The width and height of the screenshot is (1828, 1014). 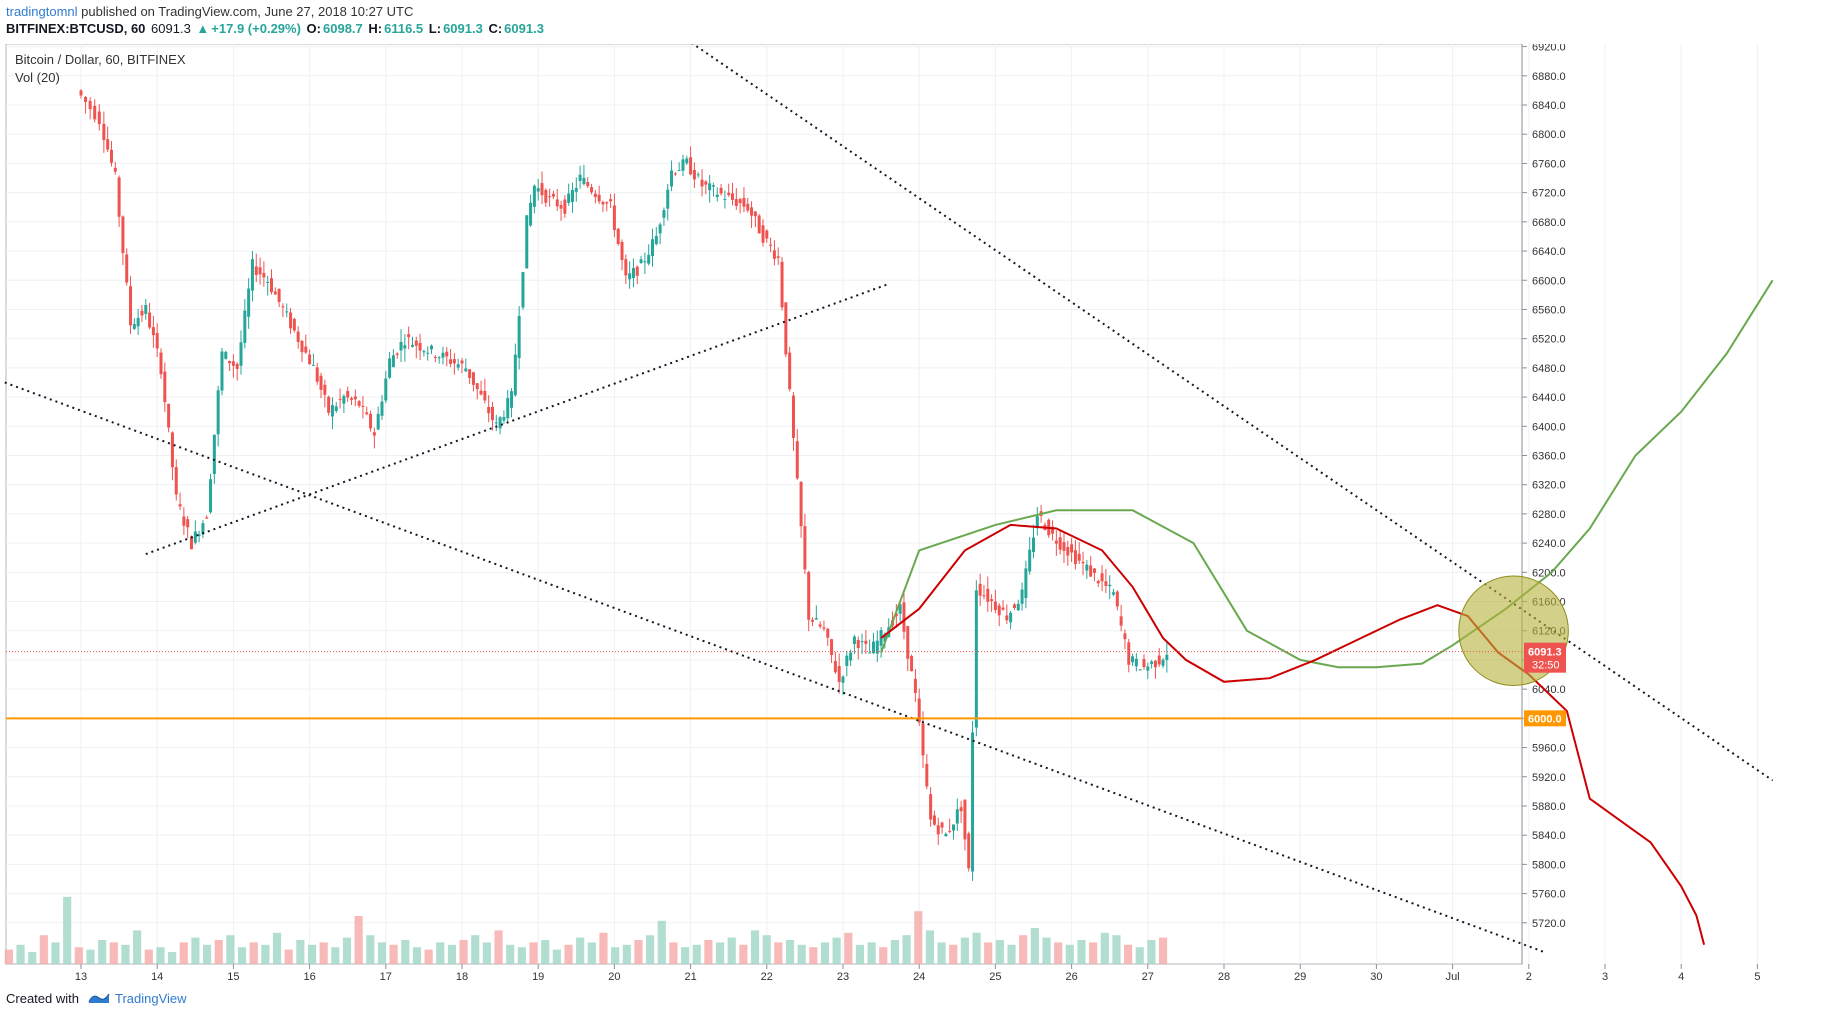 I want to click on open-value: 6098.7, so click(x=343, y=28).